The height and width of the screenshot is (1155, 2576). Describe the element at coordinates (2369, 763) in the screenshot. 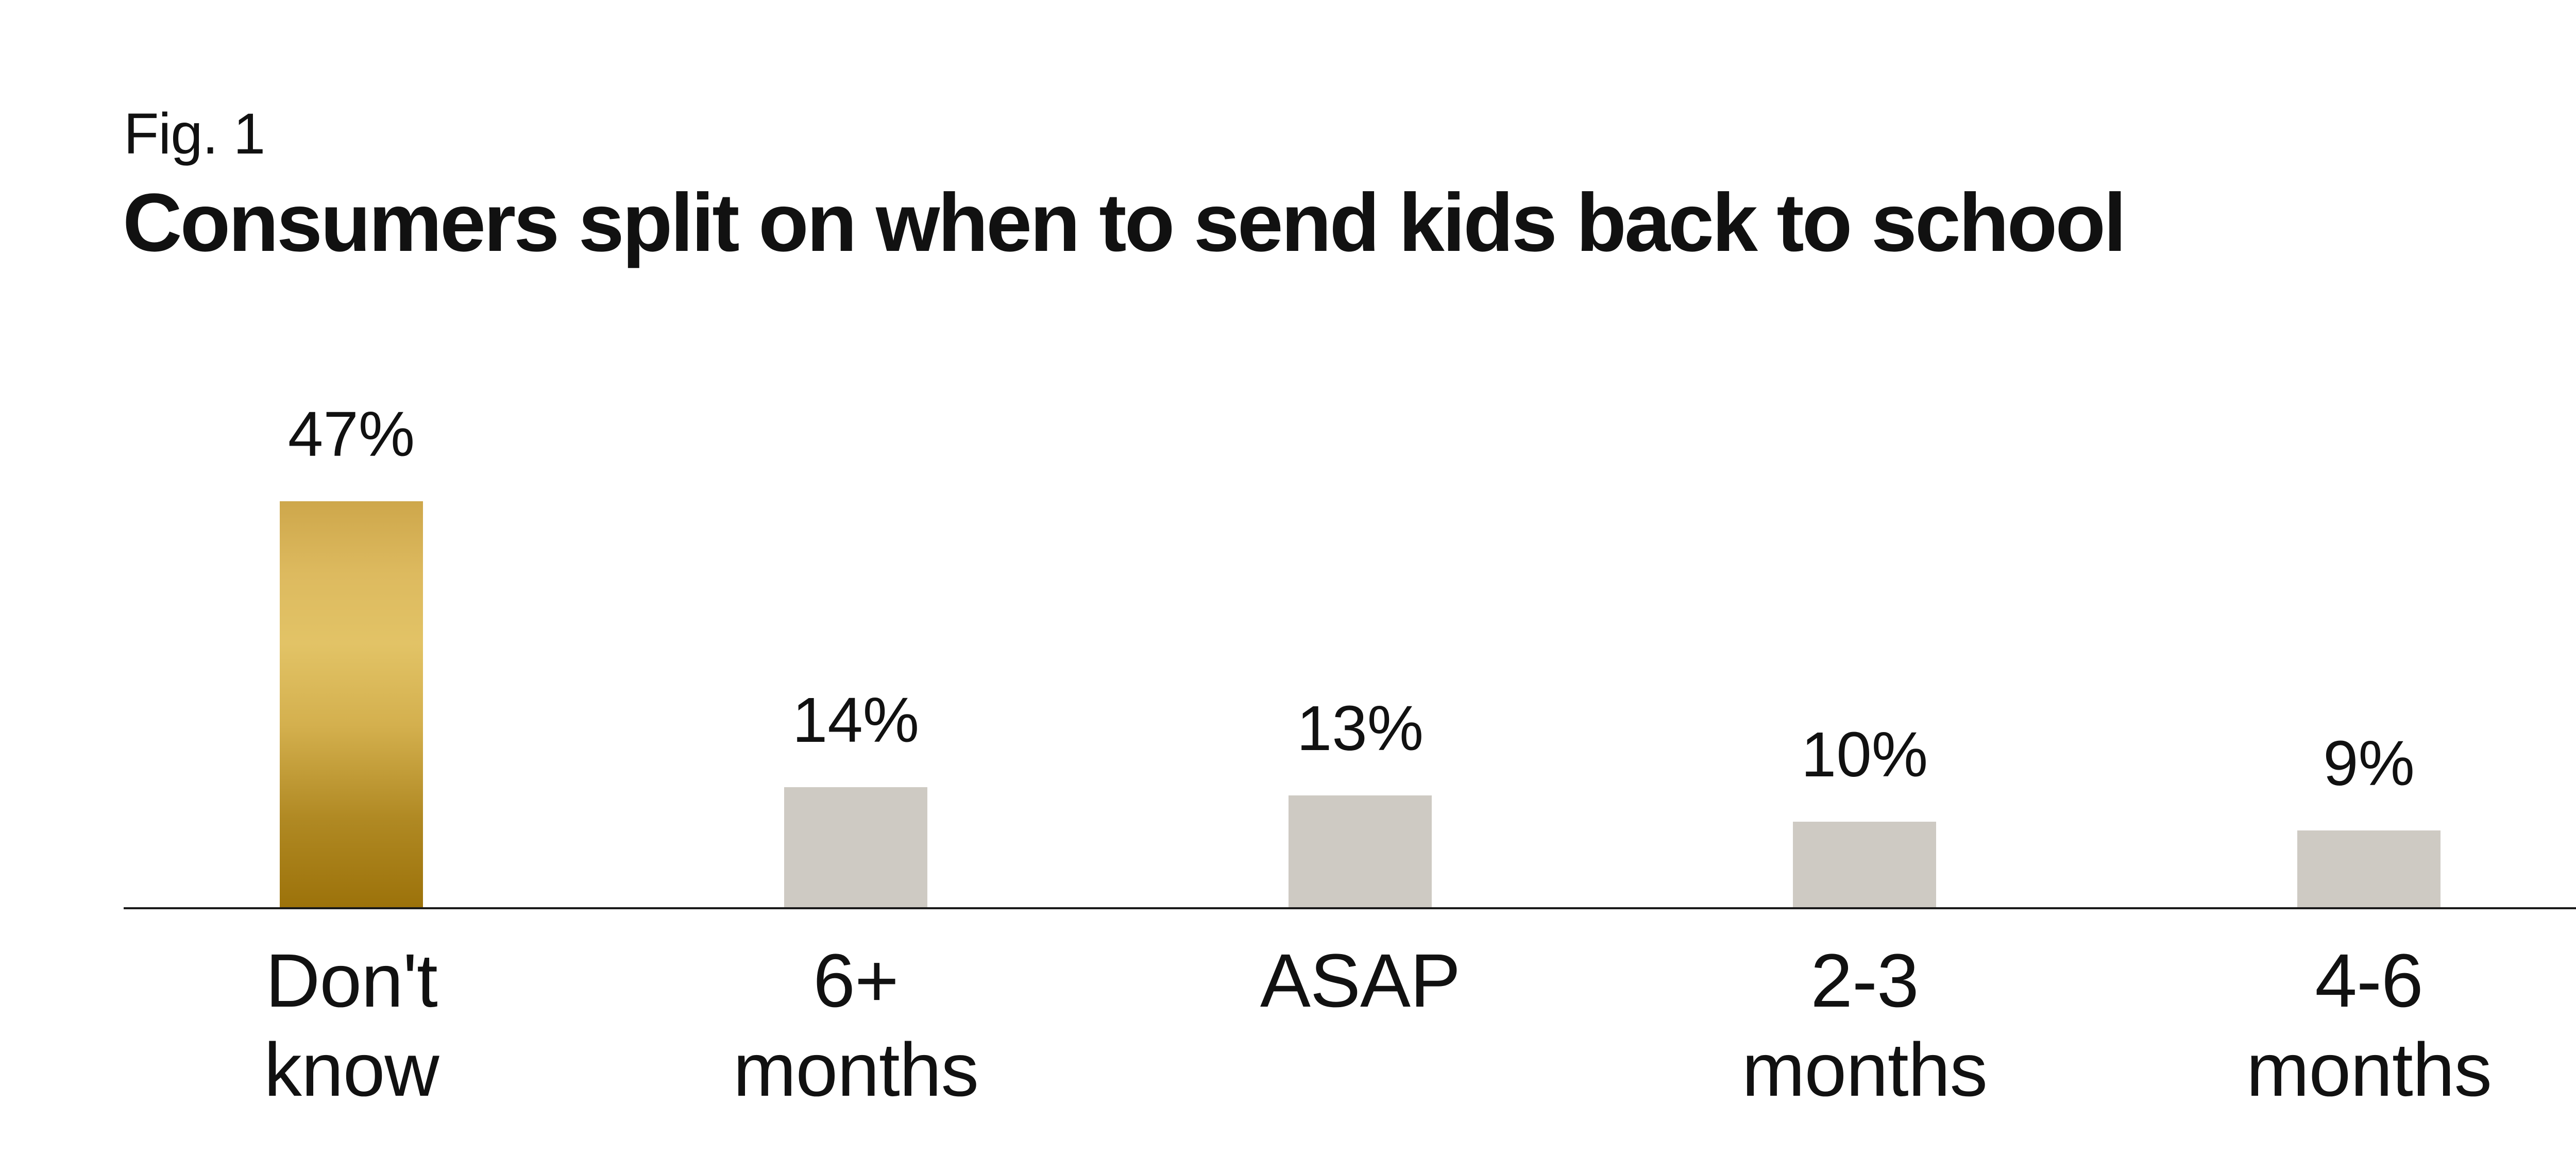

I see `value-label-4-6-months: 9%` at that location.